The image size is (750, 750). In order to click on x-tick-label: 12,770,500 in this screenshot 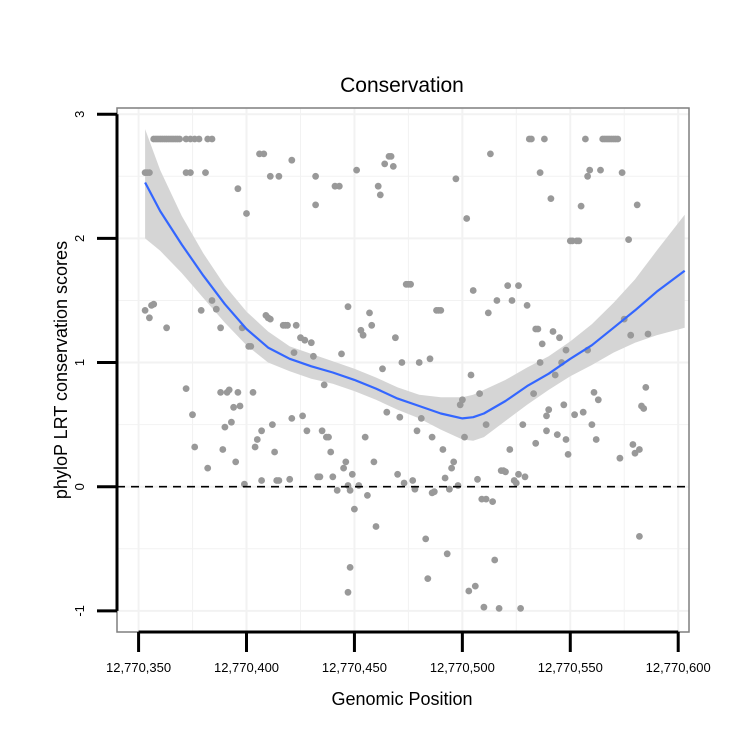, I will do `click(462, 667)`.